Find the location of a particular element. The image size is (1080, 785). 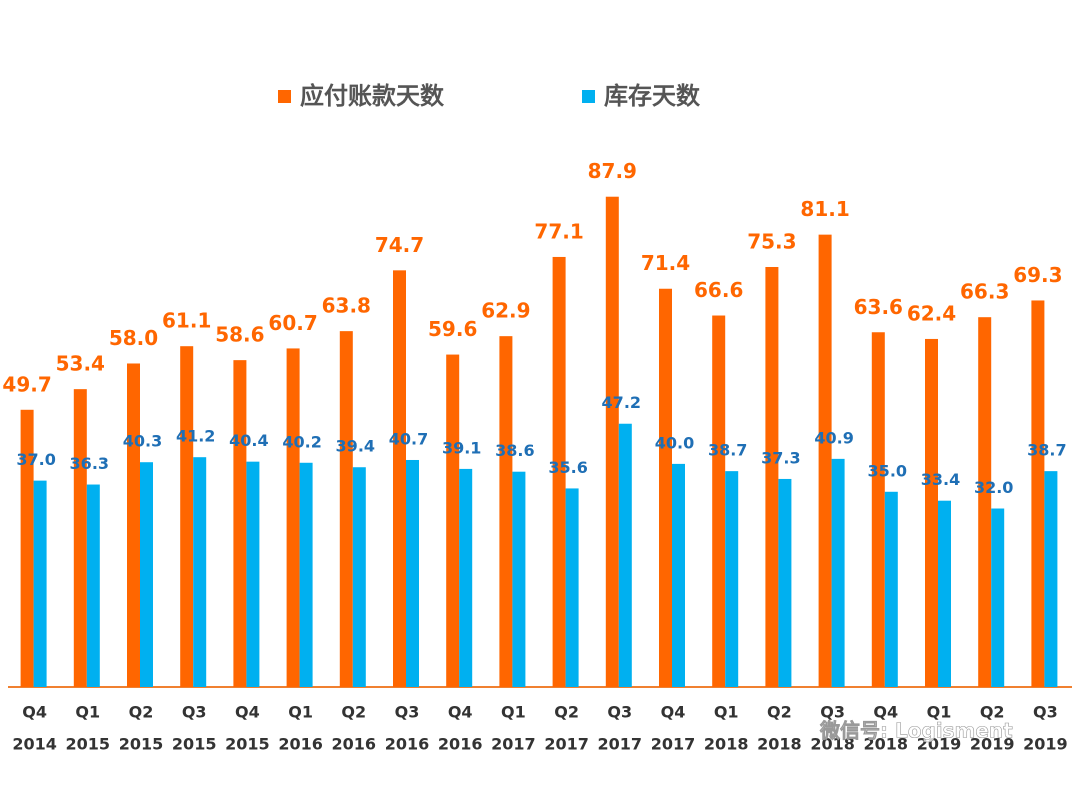

value-label: 75.3 is located at coordinates (771, 241).